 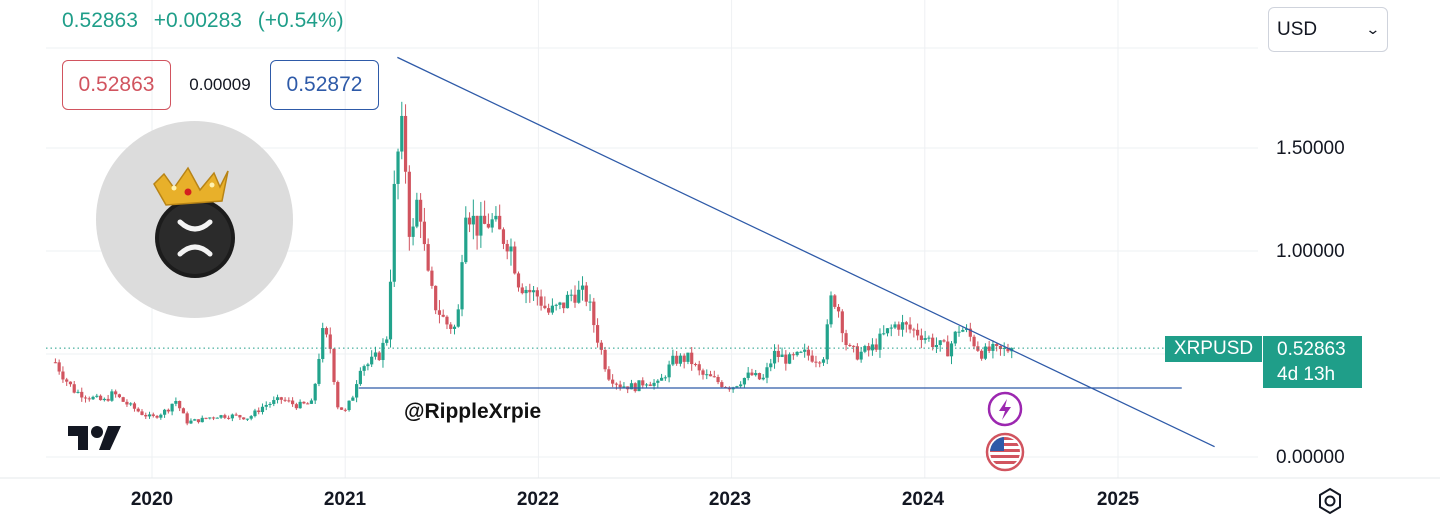 I want to click on settings-icon, so click(x=1330, y=501).